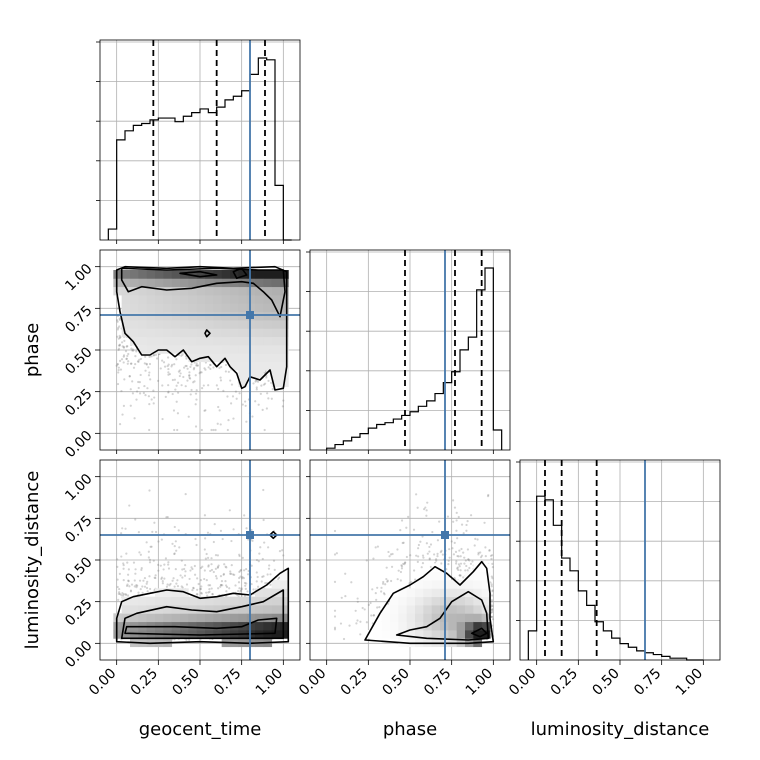 Image resolution: width=760 pixels, height=760 pixels. I want to click on x-tick-label-phase: 0.75, so click(437, 682).